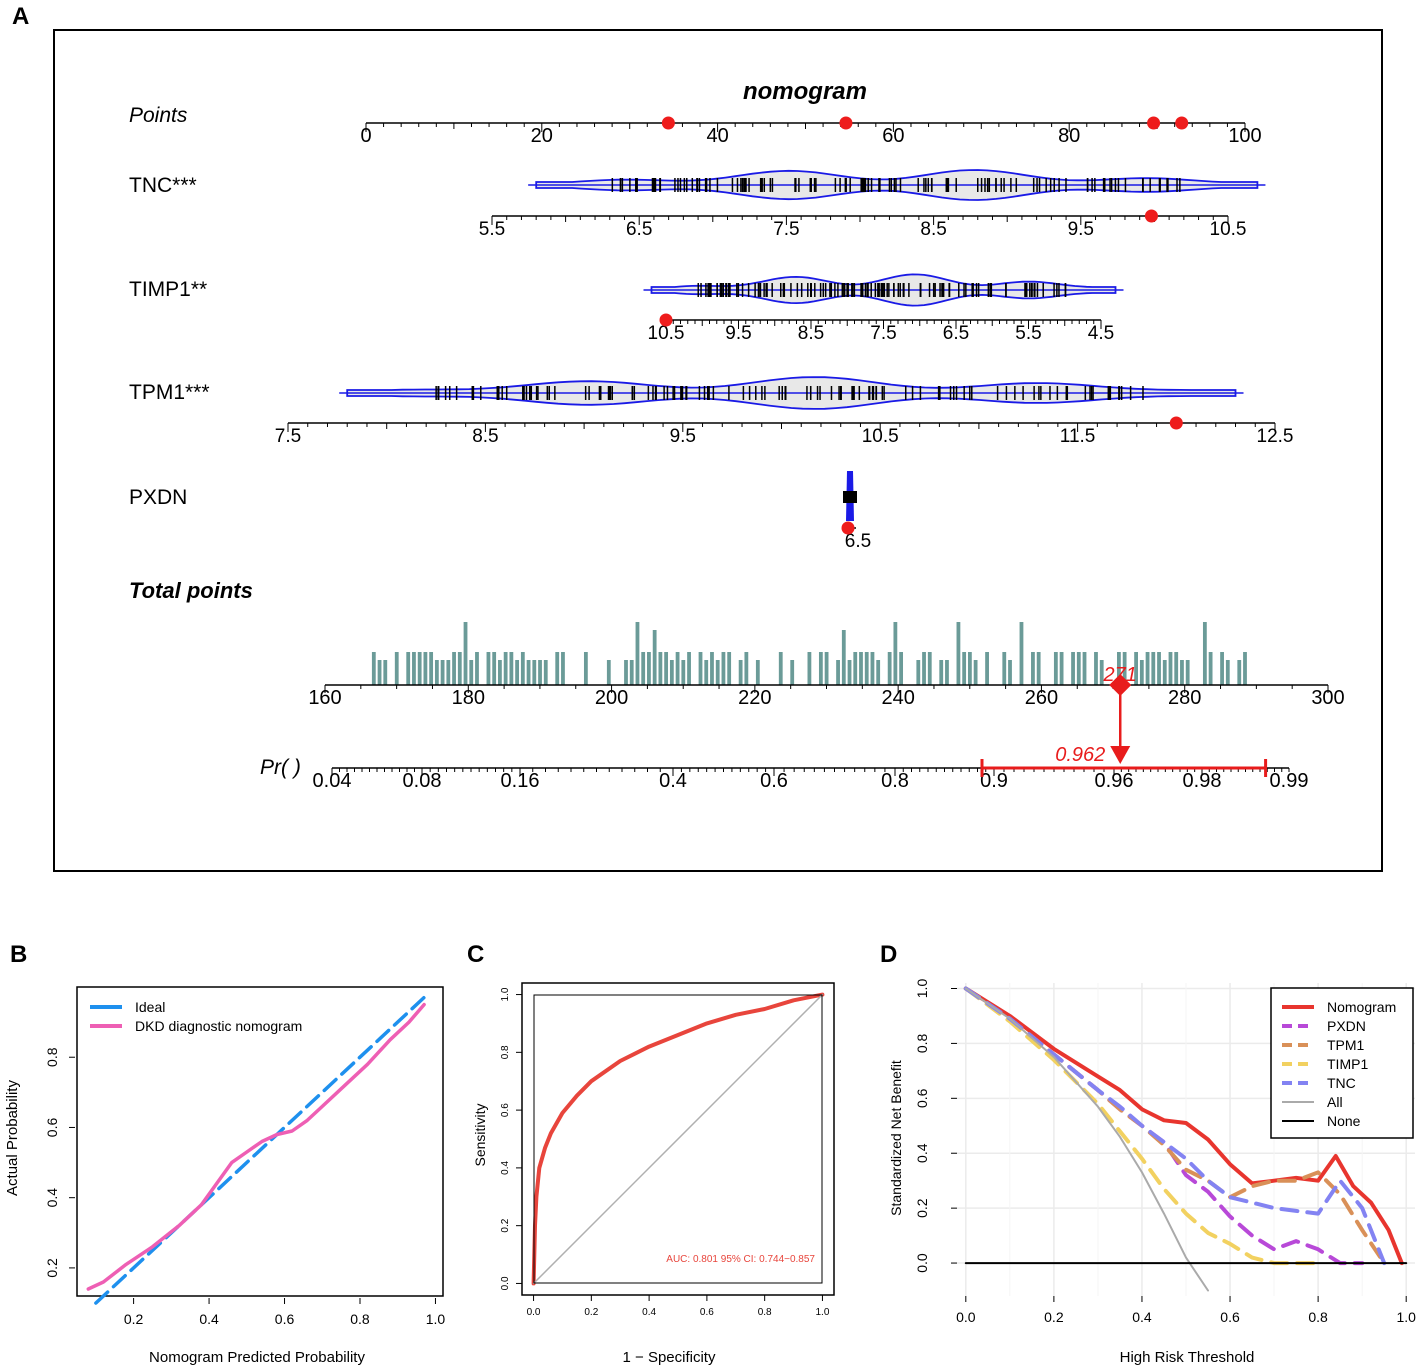  What do you see at coordinates (169, 392) in the screenshot?
I see `tpm1-label: TPM1***` at bounding box center [169, 392].